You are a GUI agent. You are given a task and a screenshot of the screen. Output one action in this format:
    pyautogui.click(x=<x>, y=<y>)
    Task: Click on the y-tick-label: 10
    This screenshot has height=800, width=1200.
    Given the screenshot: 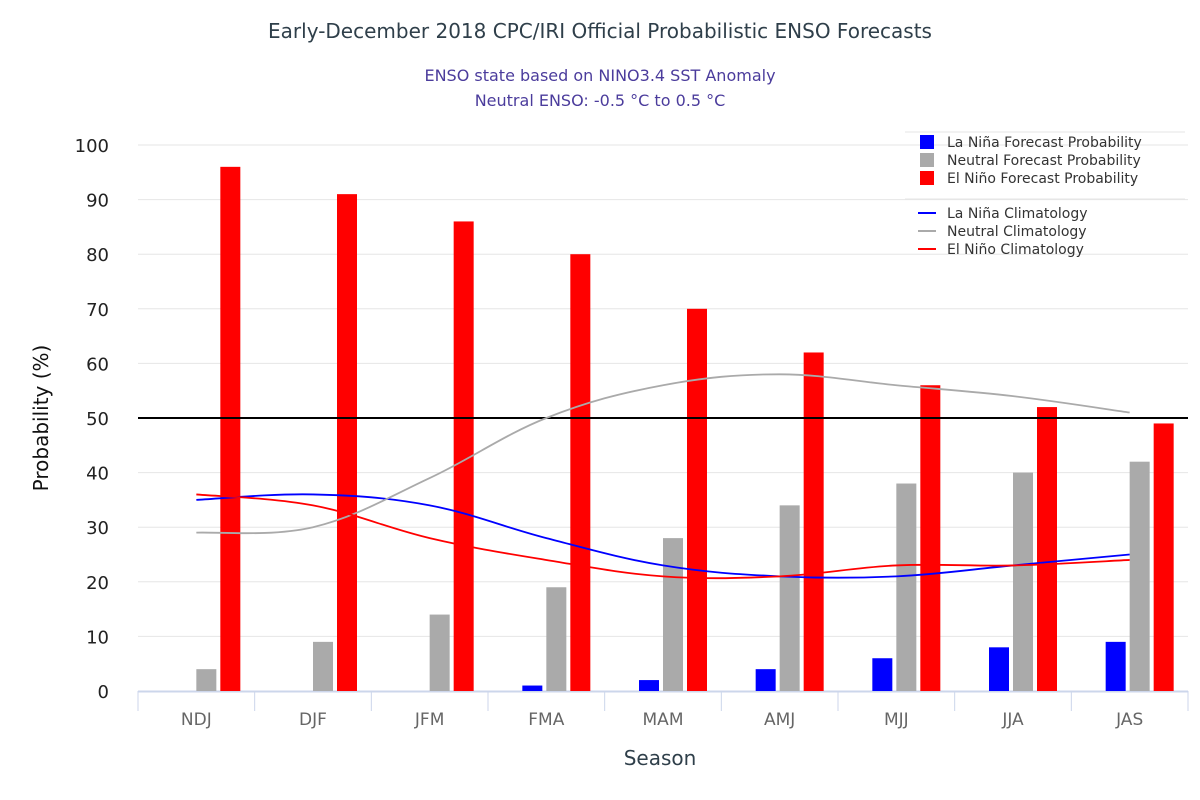 What is the action you would take?
    pyautogui.click(x=97, y=637)
    